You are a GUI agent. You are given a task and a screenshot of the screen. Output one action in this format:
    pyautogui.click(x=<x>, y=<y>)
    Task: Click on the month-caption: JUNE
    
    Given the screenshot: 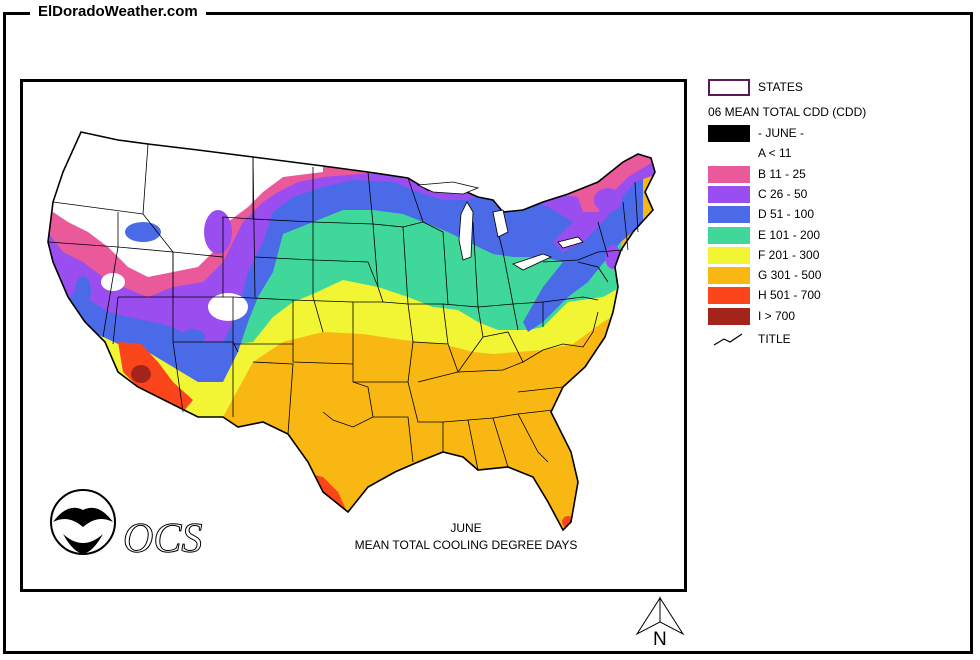 What is the action you would take?
    pyautogui.click(x=465, y=528)
    